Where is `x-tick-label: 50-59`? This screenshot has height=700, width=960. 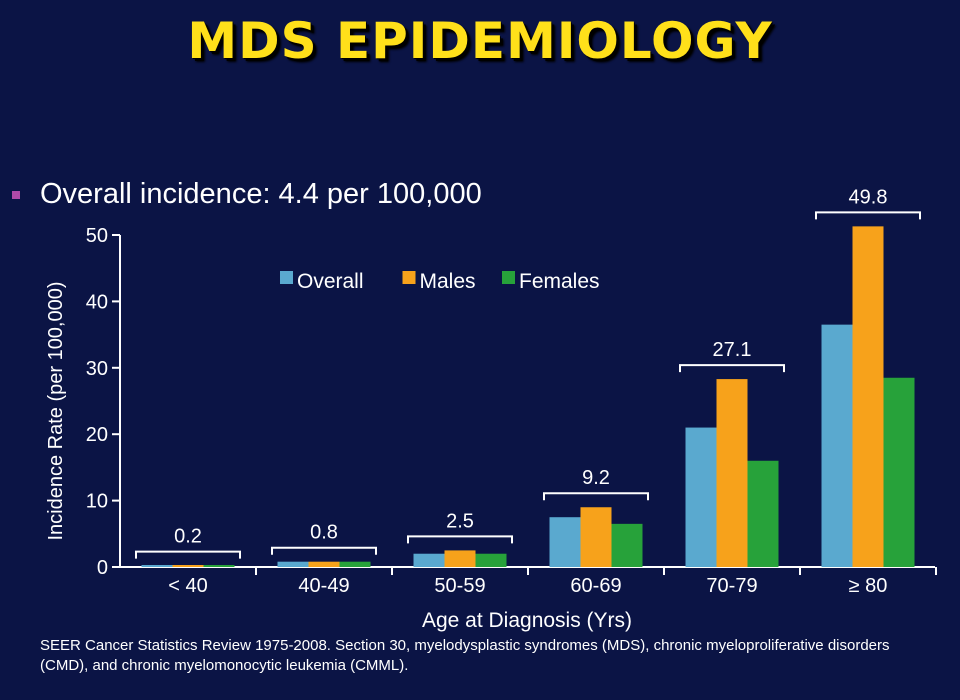
x-tick-label: 50-59 is located at coordinates (459, 586).